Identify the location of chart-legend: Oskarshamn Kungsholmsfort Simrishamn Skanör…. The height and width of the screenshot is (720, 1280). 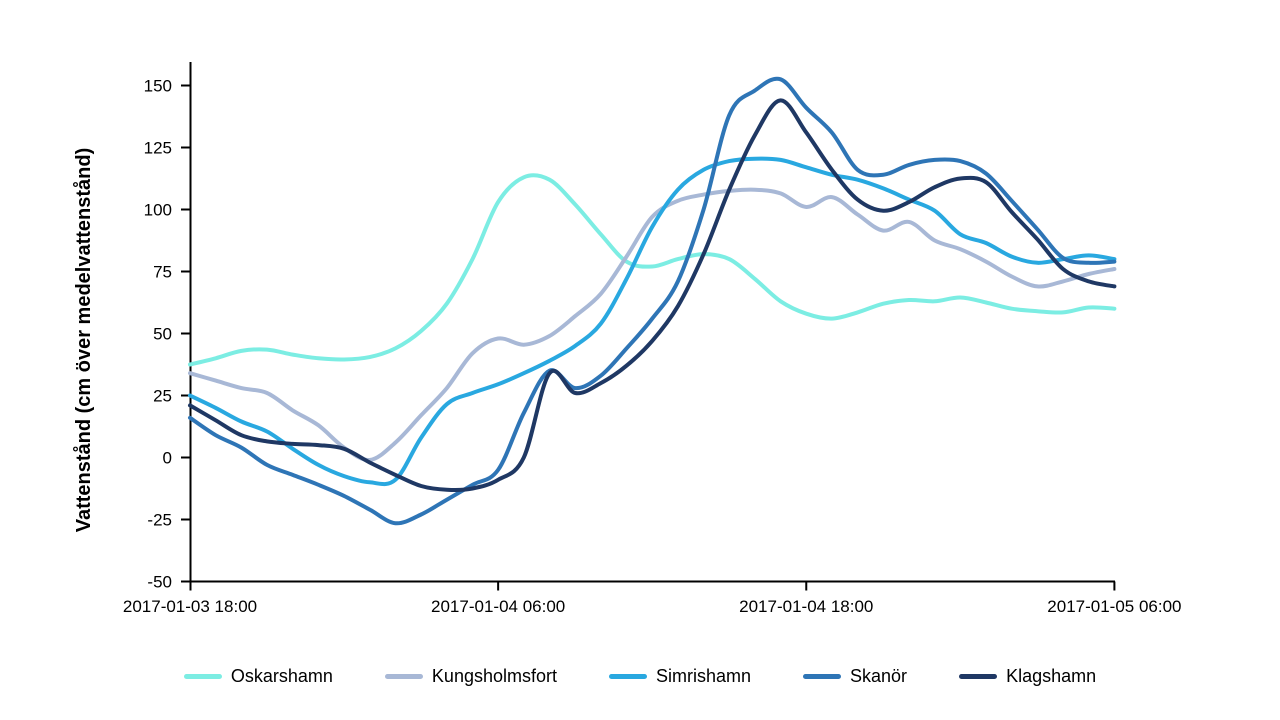
(640, 676).